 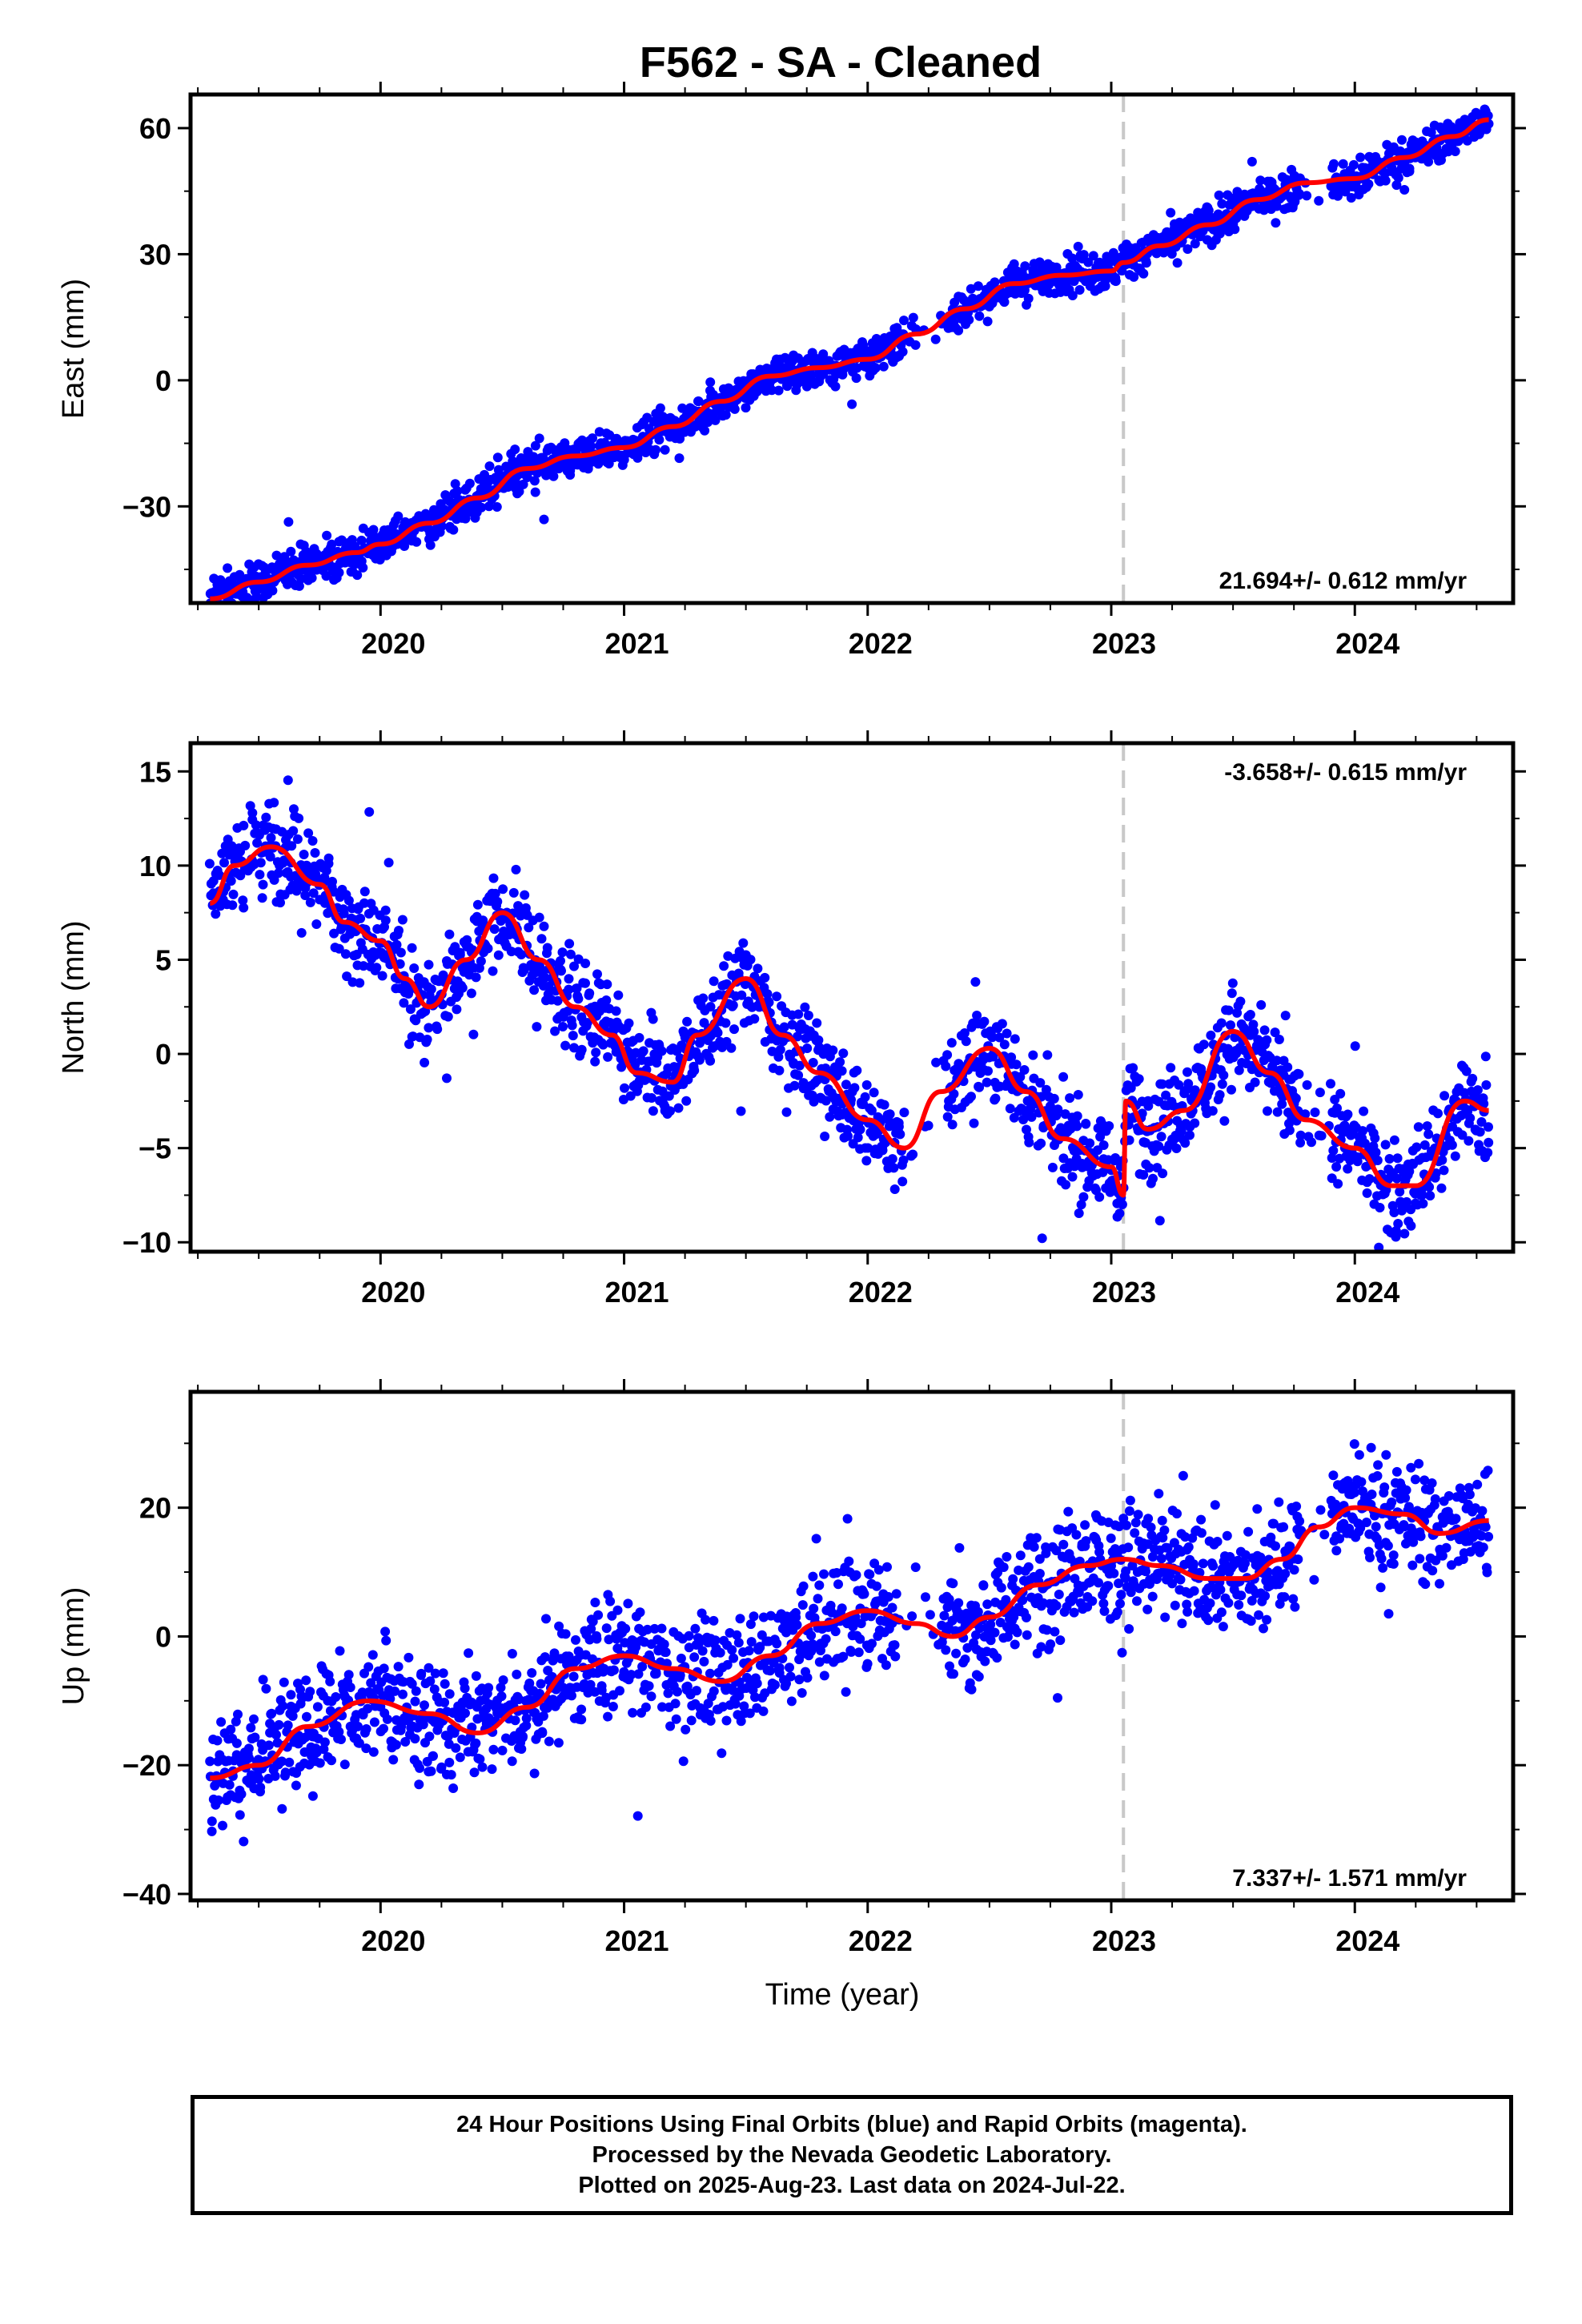 I want to click on y-tick-label: −20, so click(x=146, y=1765).